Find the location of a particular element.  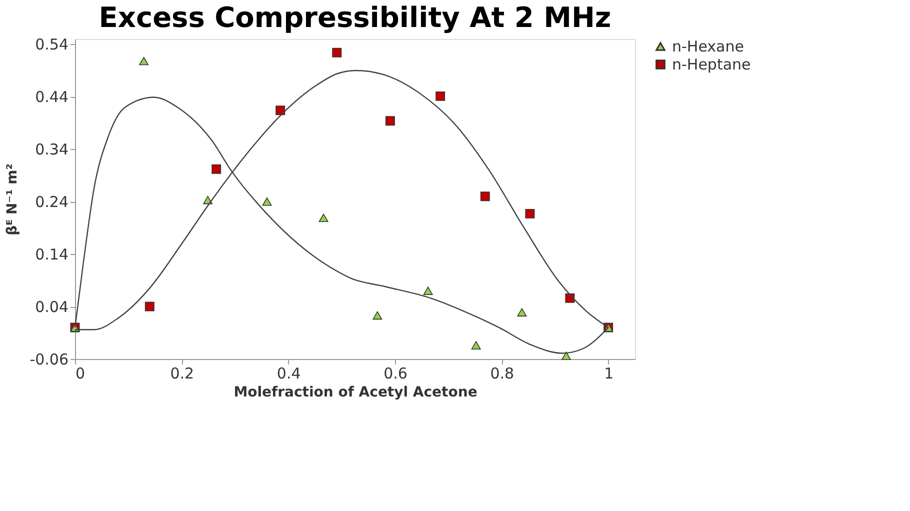

y-tick-label: 0.24 is located at coordinates (51, 202).